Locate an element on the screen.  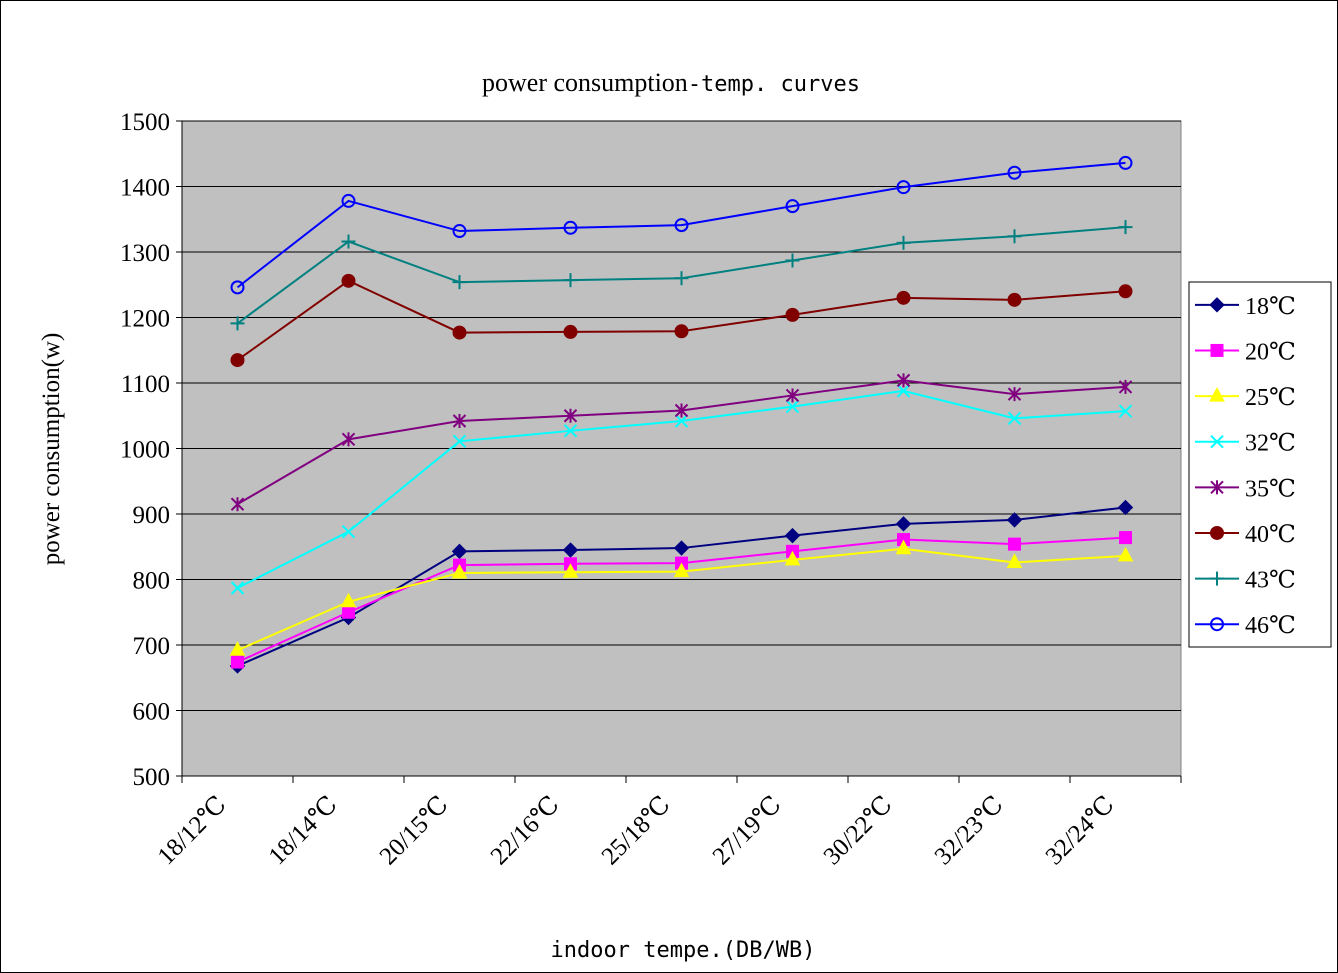
series-line is located at coordinates (681, 225).